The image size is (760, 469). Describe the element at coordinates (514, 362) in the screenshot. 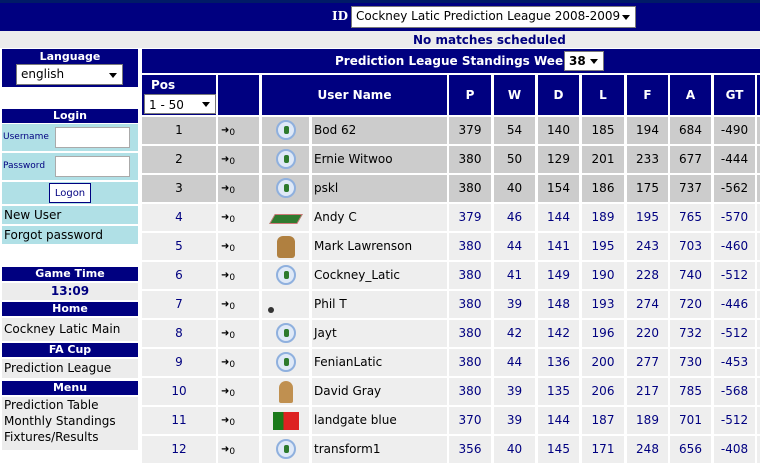

I see `w-cell: 44` at that location.